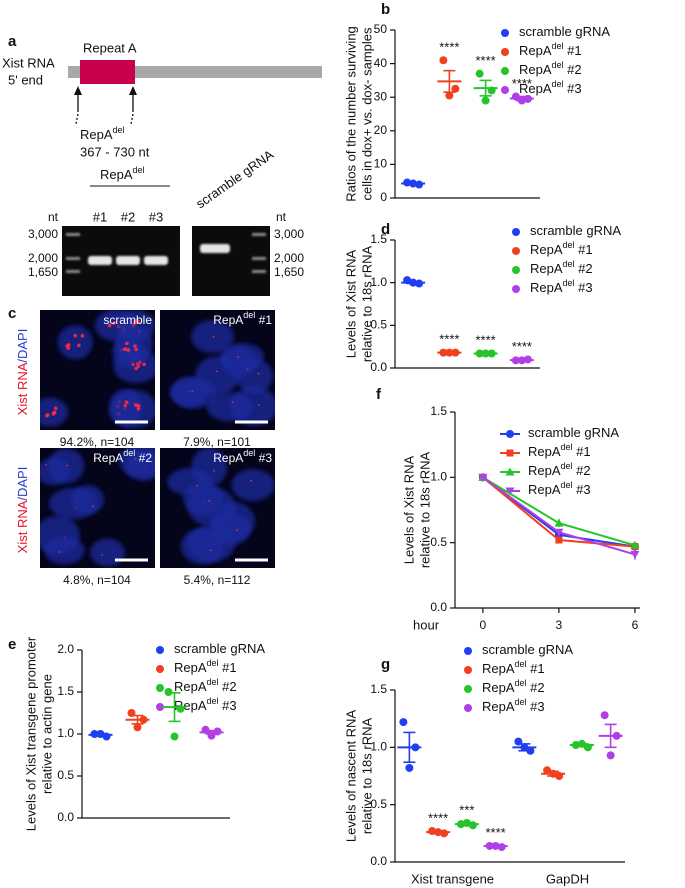  What do you see at coordinates (127, 320) in the screenshot?
I see `image-label: scramble` at bounding box center [127, 320].